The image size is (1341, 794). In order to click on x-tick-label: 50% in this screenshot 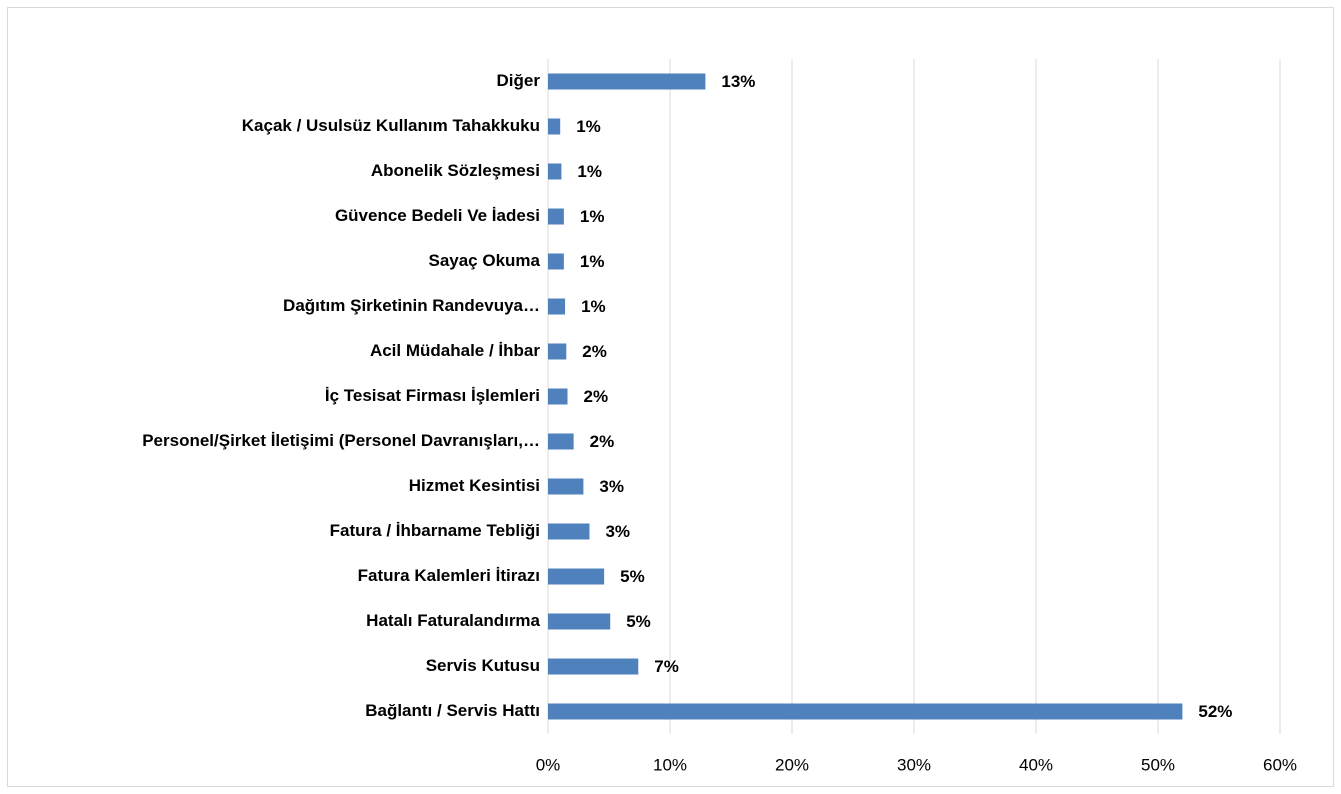, I will do `click(1158, 764)`.